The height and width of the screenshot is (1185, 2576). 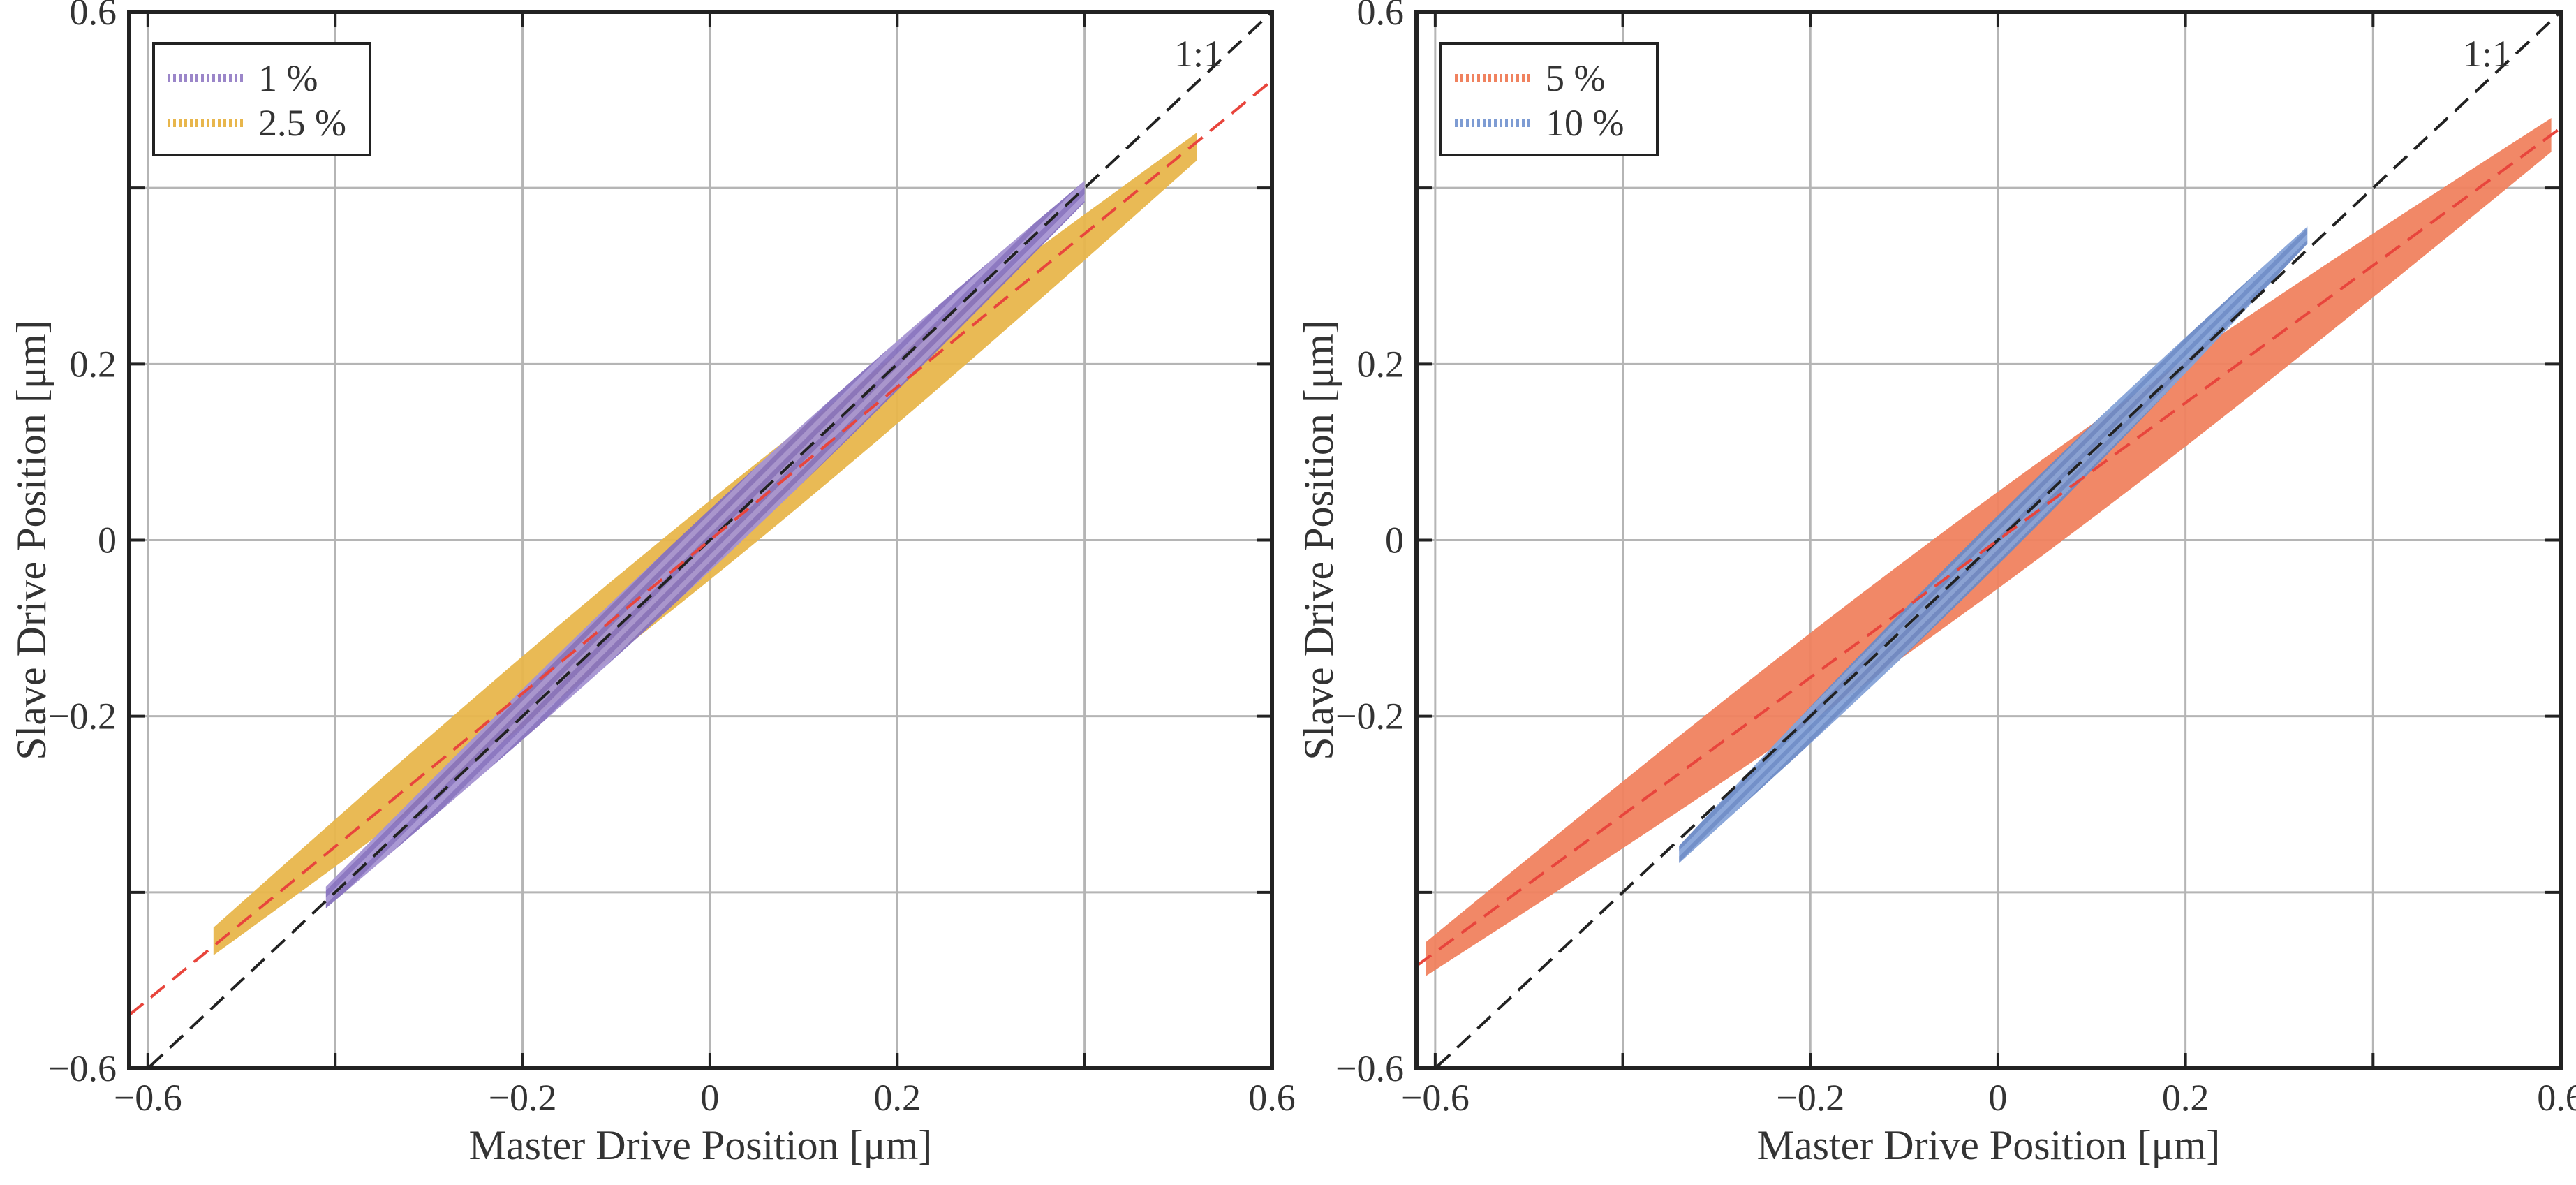 What do you see at coordinates (302, 123) in the screenshot?
I see `legend-label: 2.5 %` at bounding box center [302, 123].